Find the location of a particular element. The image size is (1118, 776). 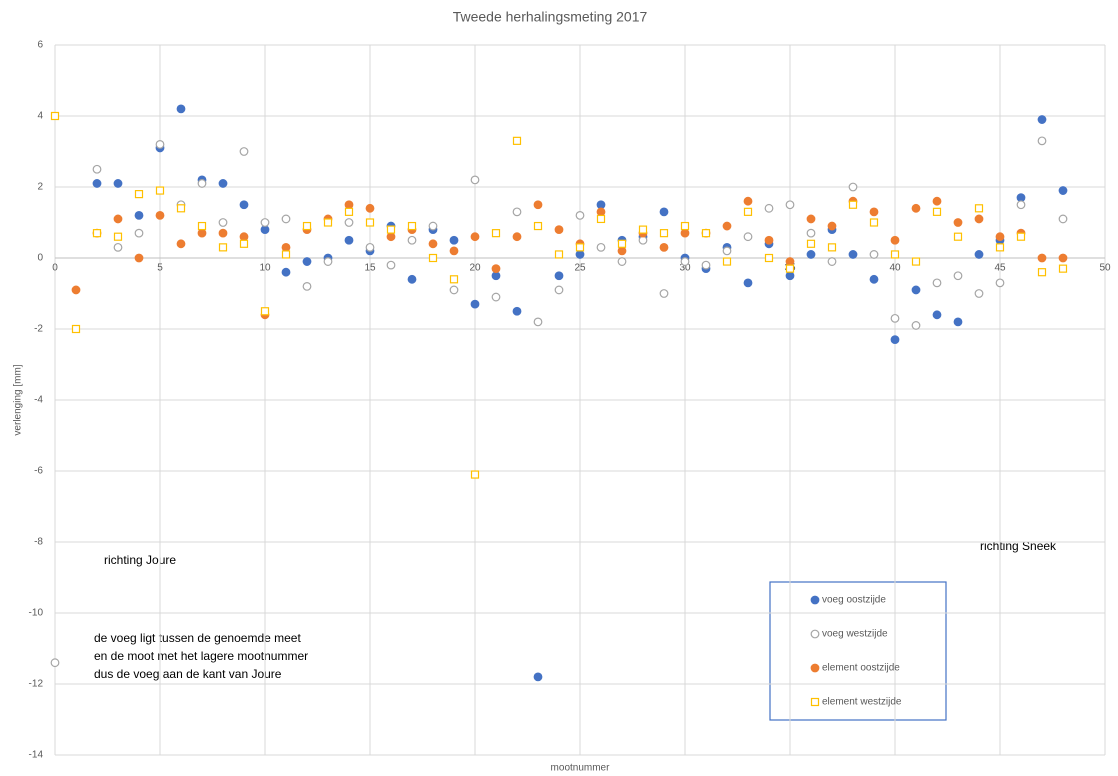

y-tick-label: 4 is located at coordinates (40, 116).